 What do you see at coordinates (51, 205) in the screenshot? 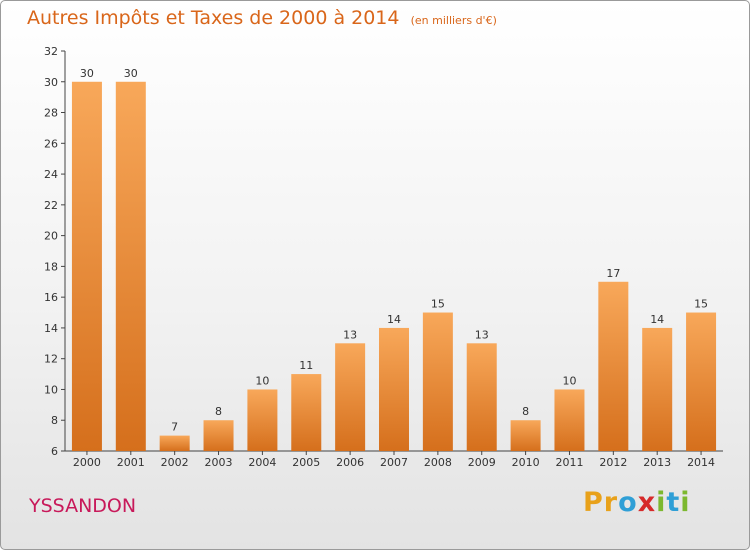
I see `y-tick-label: 22` at bounding box center [51, 205].